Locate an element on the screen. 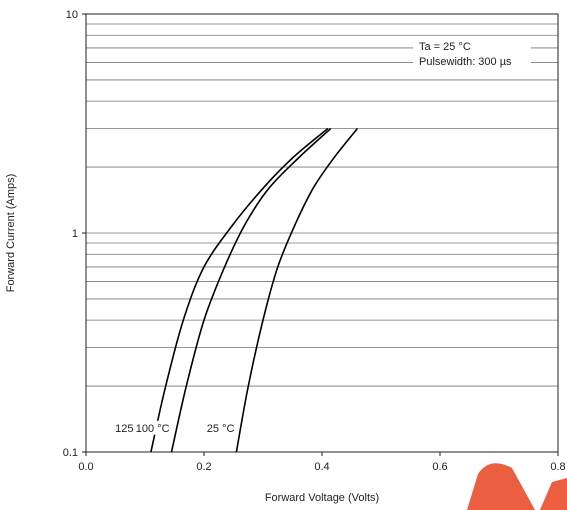  series-label-text: 100 °C is located at coordinates (153, 429).